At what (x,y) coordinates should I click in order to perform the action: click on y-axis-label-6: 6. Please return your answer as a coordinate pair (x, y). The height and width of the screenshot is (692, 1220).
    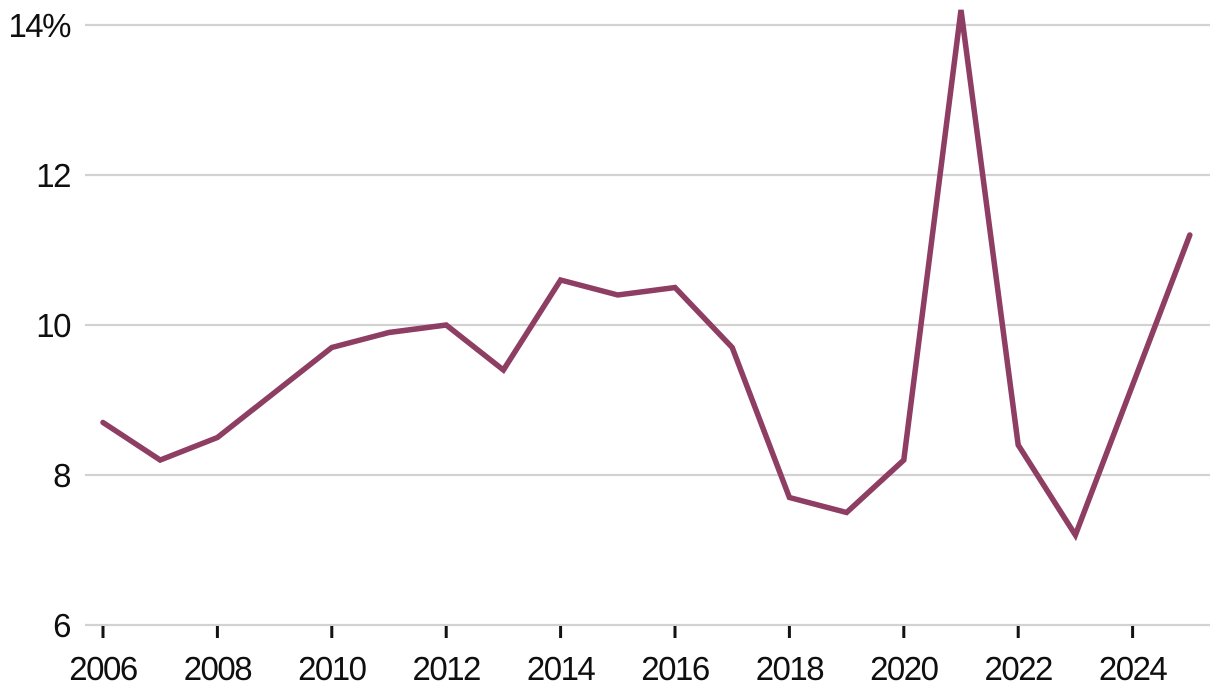
    Looking at the image, I should click on (61, 625).